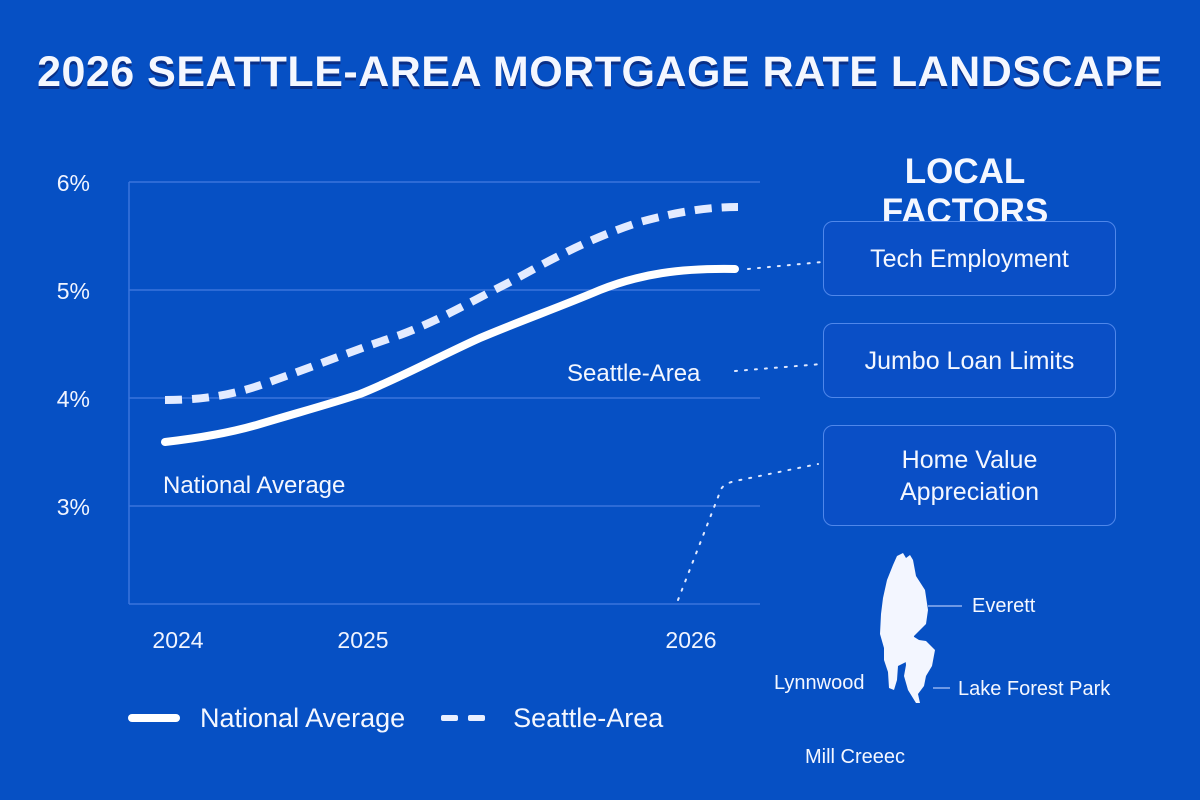 The width and height of the screenshot is (1200, 800). I want to click on factor-connectors, so click(750, 431).